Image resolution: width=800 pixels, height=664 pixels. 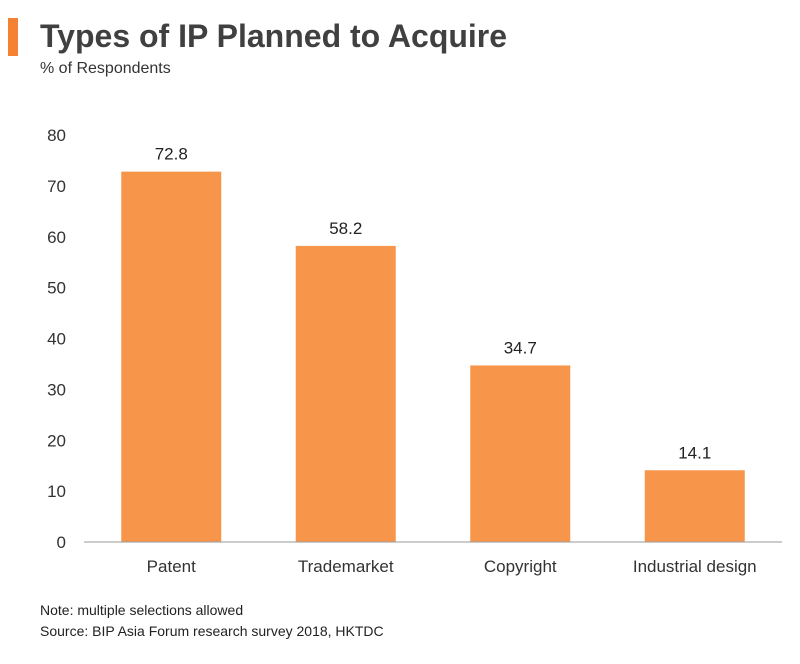 I want to click on x-category-label: Patent, so click(x=171, y=566).